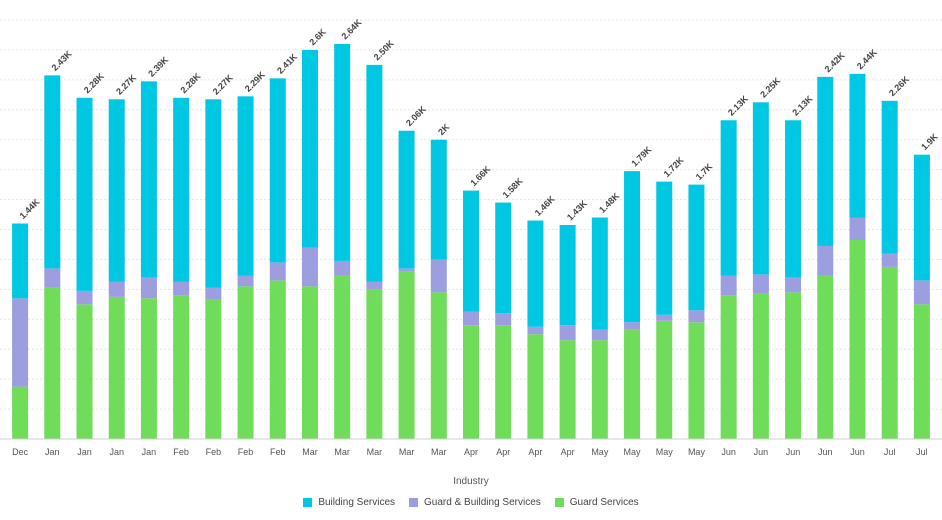 The width and height of the screenshot is (942, 520). Describe the element at coordinates (475, 502) in the screenshot. I see `legend-item-guard-building-services: Guard & Building Services` at that location.